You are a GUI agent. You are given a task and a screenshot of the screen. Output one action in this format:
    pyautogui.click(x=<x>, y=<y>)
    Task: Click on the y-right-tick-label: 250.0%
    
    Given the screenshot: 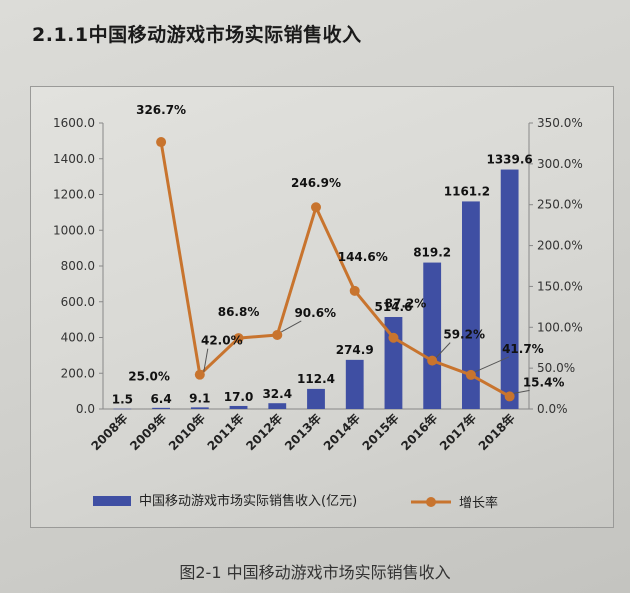 What is the action you would take?
    pyautogui.click(x=560, y=205)
    